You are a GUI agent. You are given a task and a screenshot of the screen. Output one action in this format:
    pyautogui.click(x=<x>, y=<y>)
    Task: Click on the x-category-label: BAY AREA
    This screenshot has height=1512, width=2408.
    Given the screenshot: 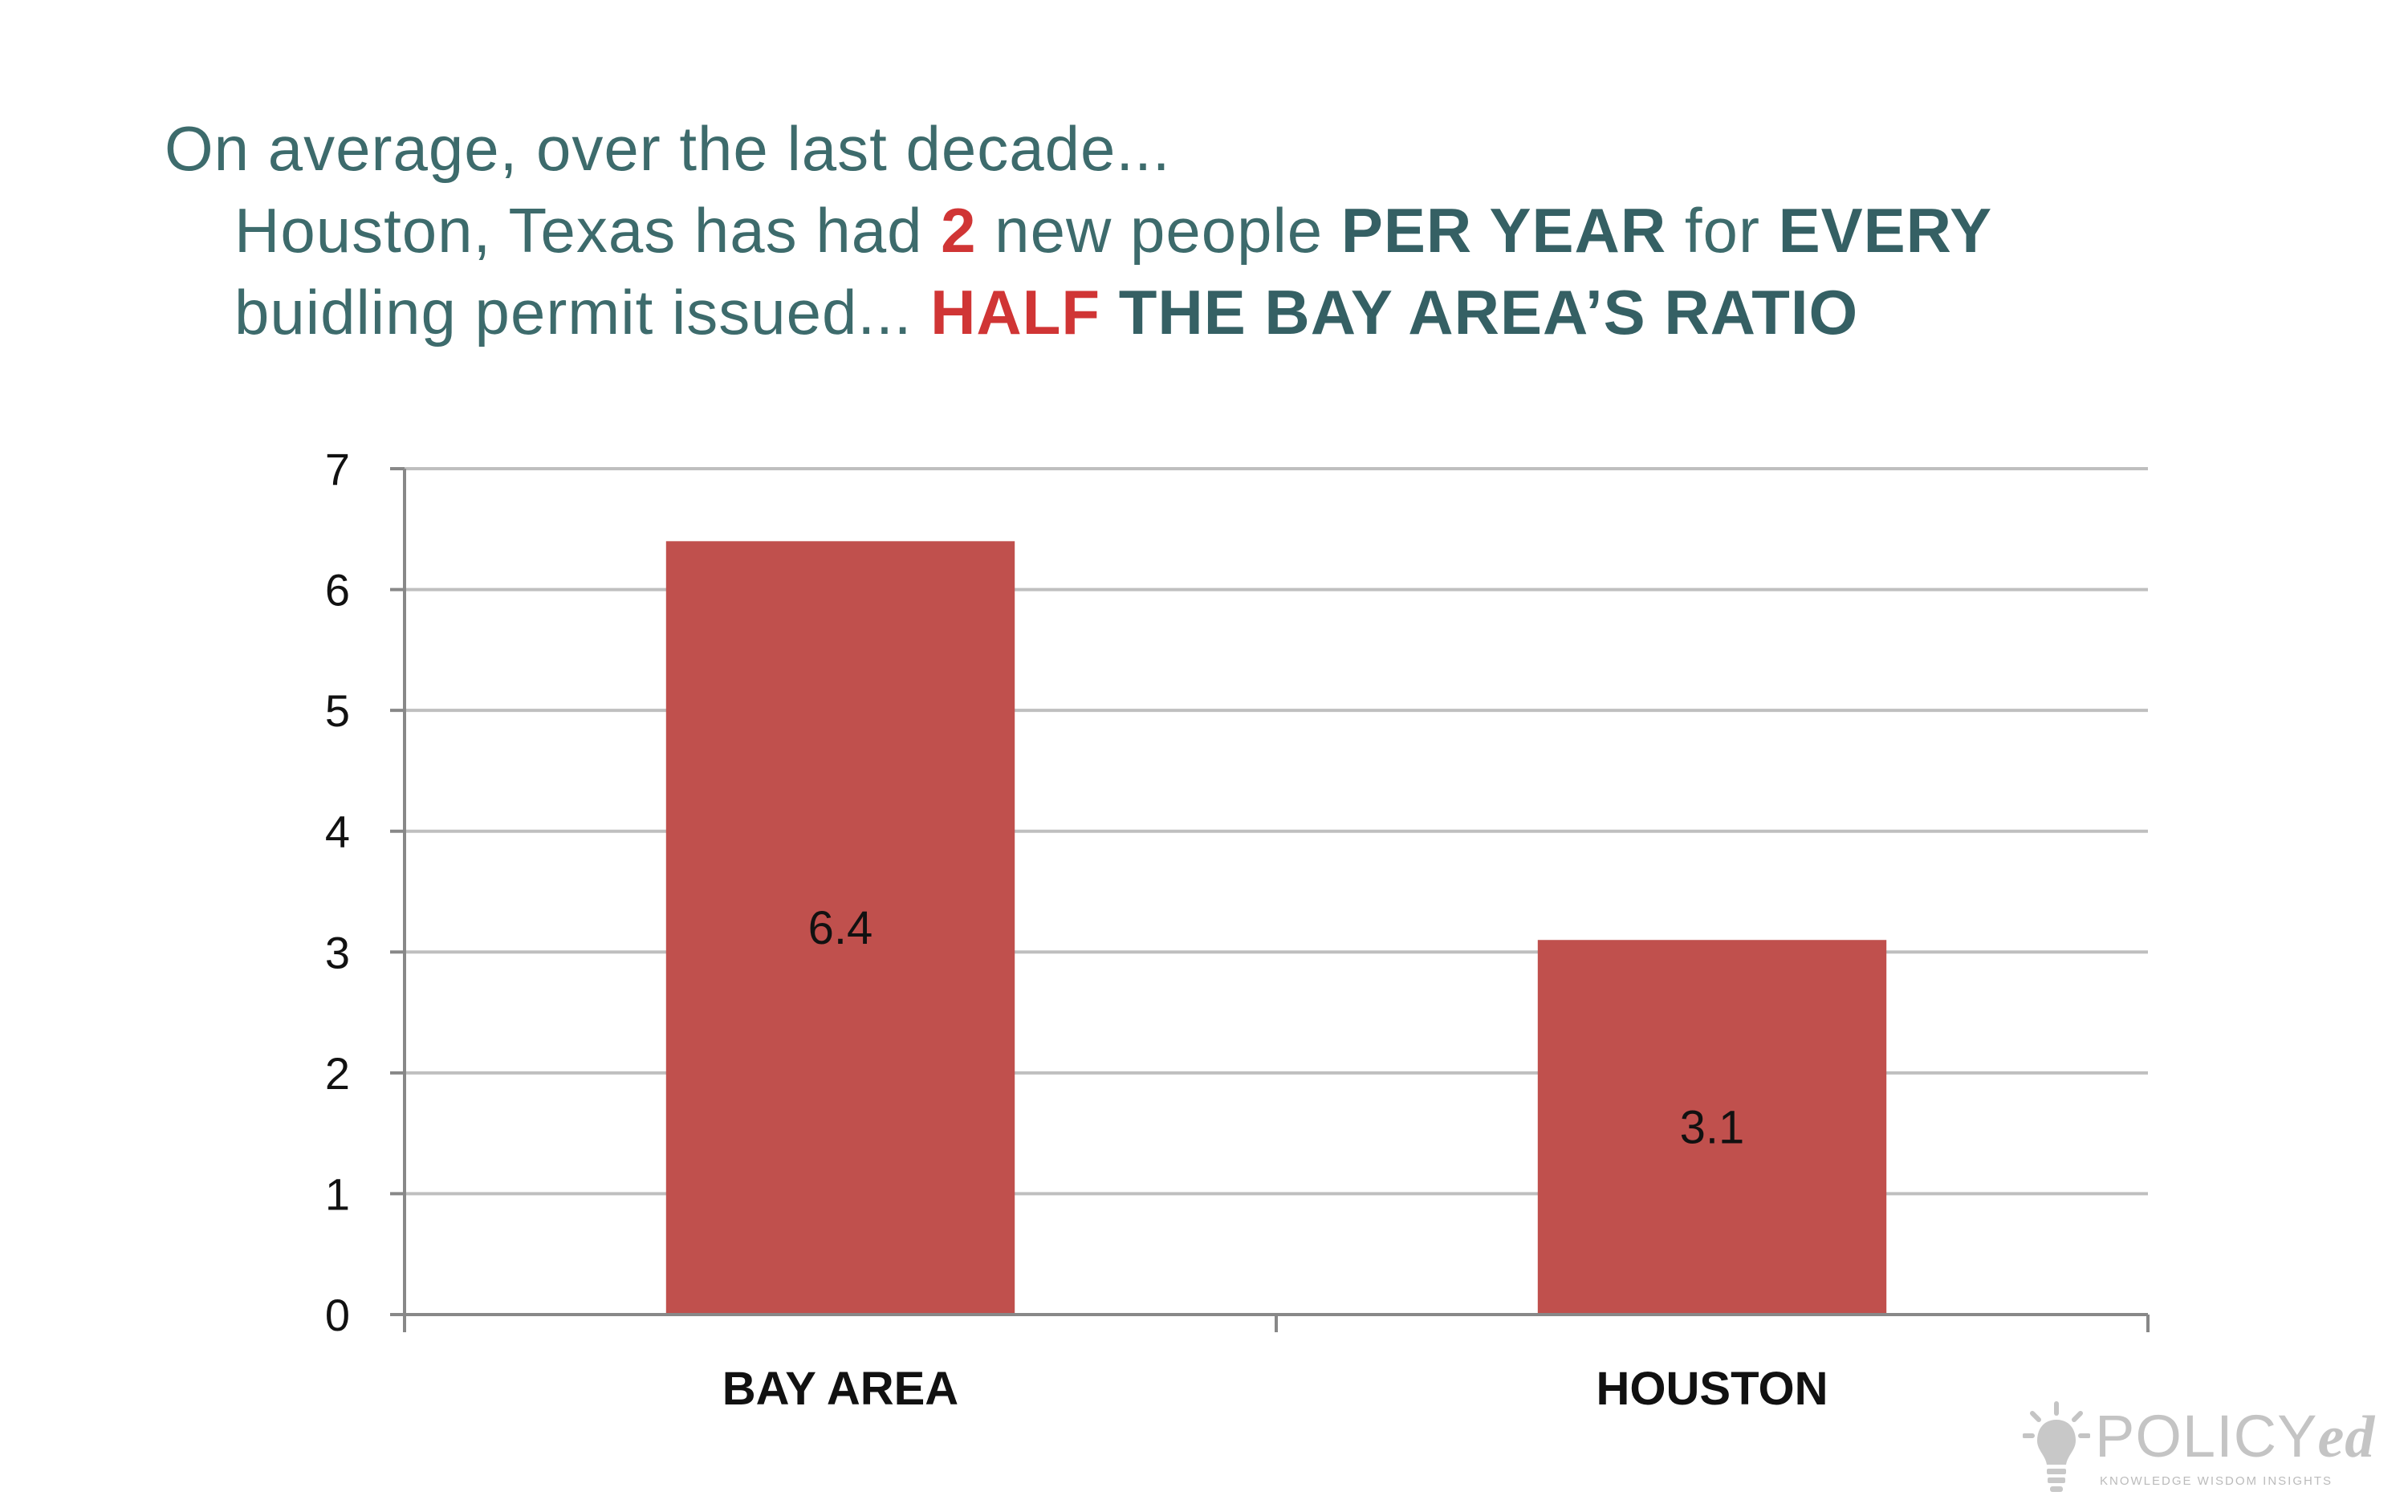 What is the action you would take?
    pyautogui.click(x=840, y=1389)
    